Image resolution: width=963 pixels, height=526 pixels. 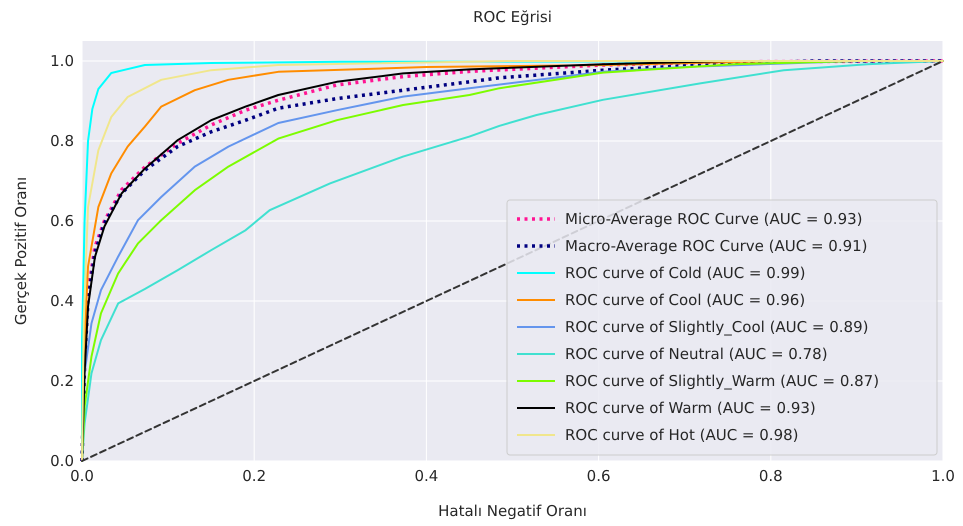 What do you see at coordinates (62, 61) in the screenshot?
I see `y-tick-label: 1.0` at bounding box center [62, 61].